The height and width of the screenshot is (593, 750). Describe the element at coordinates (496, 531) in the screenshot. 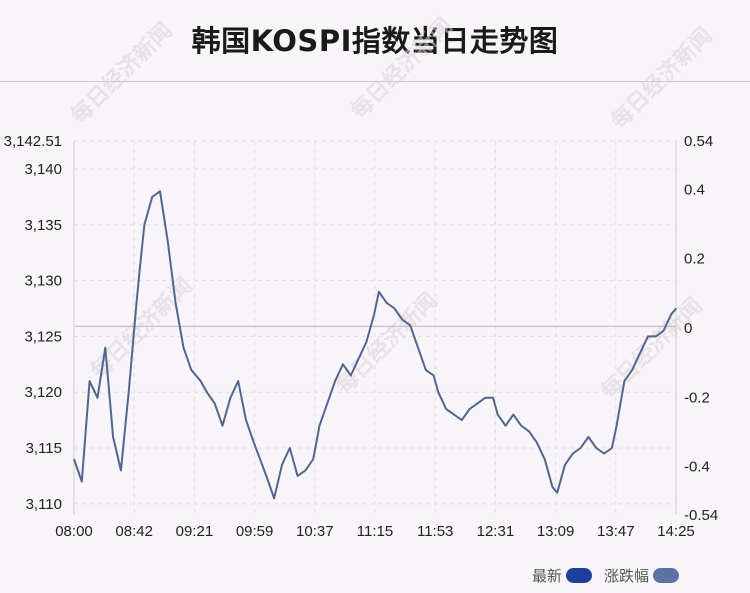

I see `x-tick-label: 12:31` at that location.